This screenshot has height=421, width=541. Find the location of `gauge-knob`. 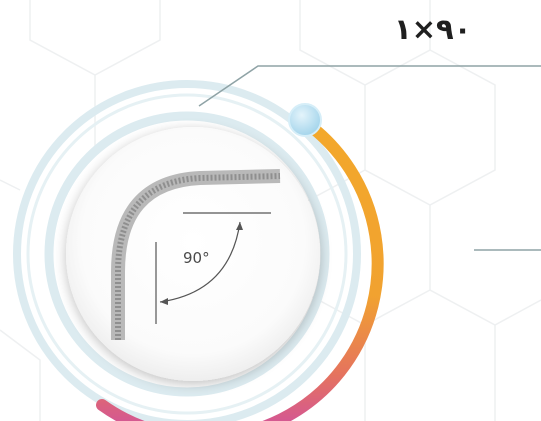

gauge-knob is located at coordinates (305, 120).